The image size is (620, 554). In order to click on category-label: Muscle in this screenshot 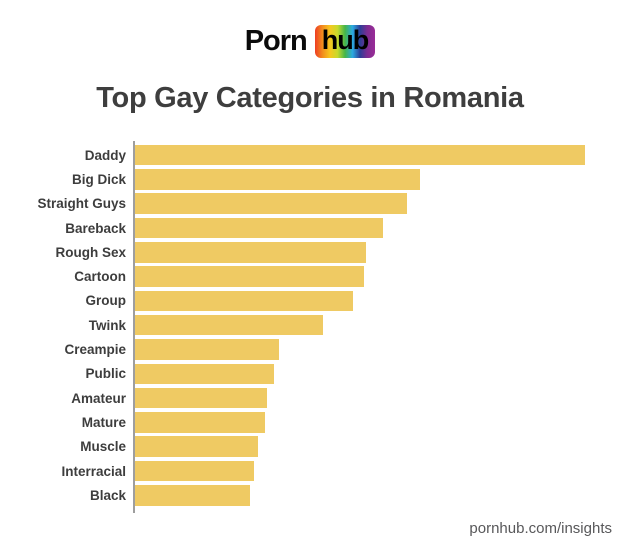, I will do `click(103, 447)`.